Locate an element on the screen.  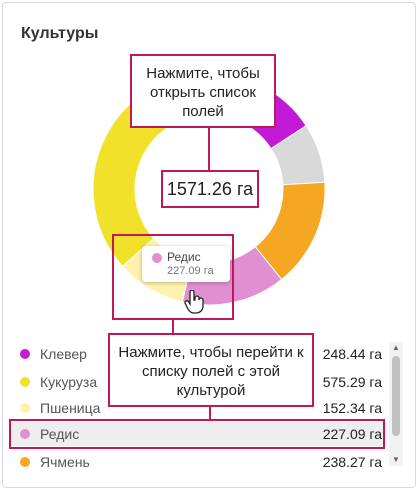
callout-open-fields-text: Нажмите, чтобы открыть список полей is located at coordinates (203, 92).